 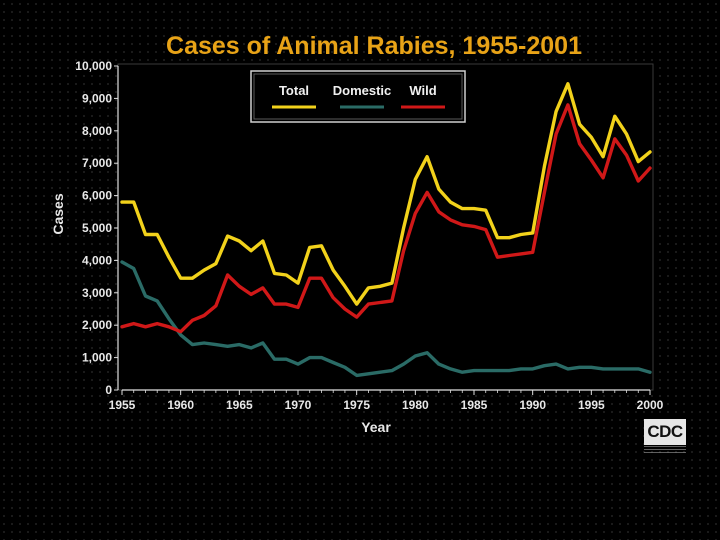 I want to click on cdc-logo-mark: CDC, so click(x=665, y=432).